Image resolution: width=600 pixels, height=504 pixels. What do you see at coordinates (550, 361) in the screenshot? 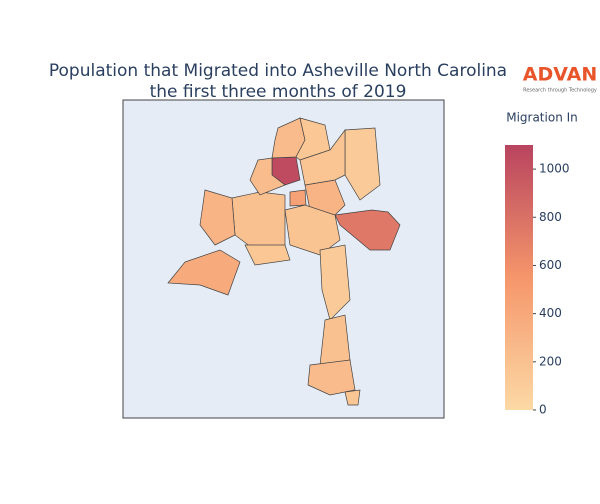
I see `colorbar-tick-label: 200` at bounding box center [550, 361].